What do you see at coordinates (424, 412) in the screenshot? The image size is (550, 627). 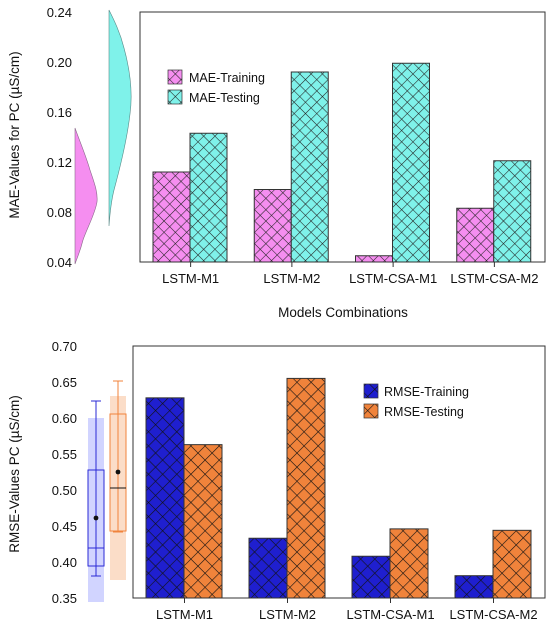 I see `legend-label-rmse-testing: RMSE-Testing` at bounding box center [424, 412].